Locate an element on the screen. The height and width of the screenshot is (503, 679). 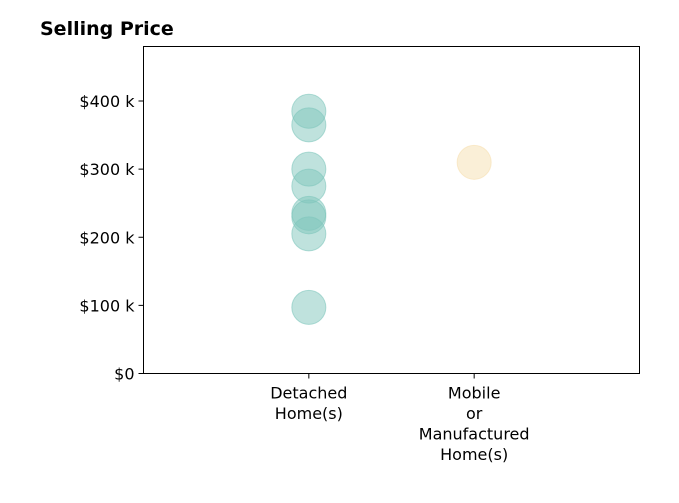
x-tick-label: Mobile or Manufactured Home(s) is located at coordinates (474, 424).